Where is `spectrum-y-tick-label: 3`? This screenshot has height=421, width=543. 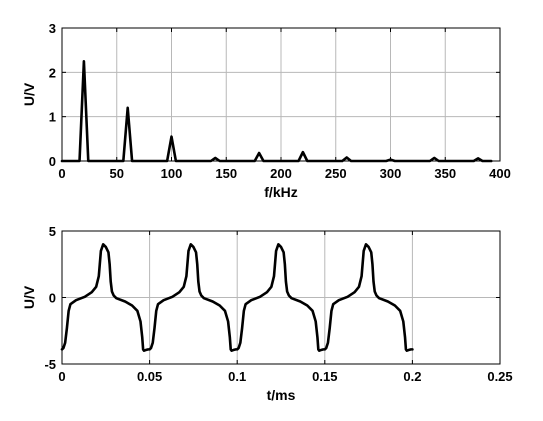 spectrum-y-tick-label: 3 is located at coordinates (52, 28).